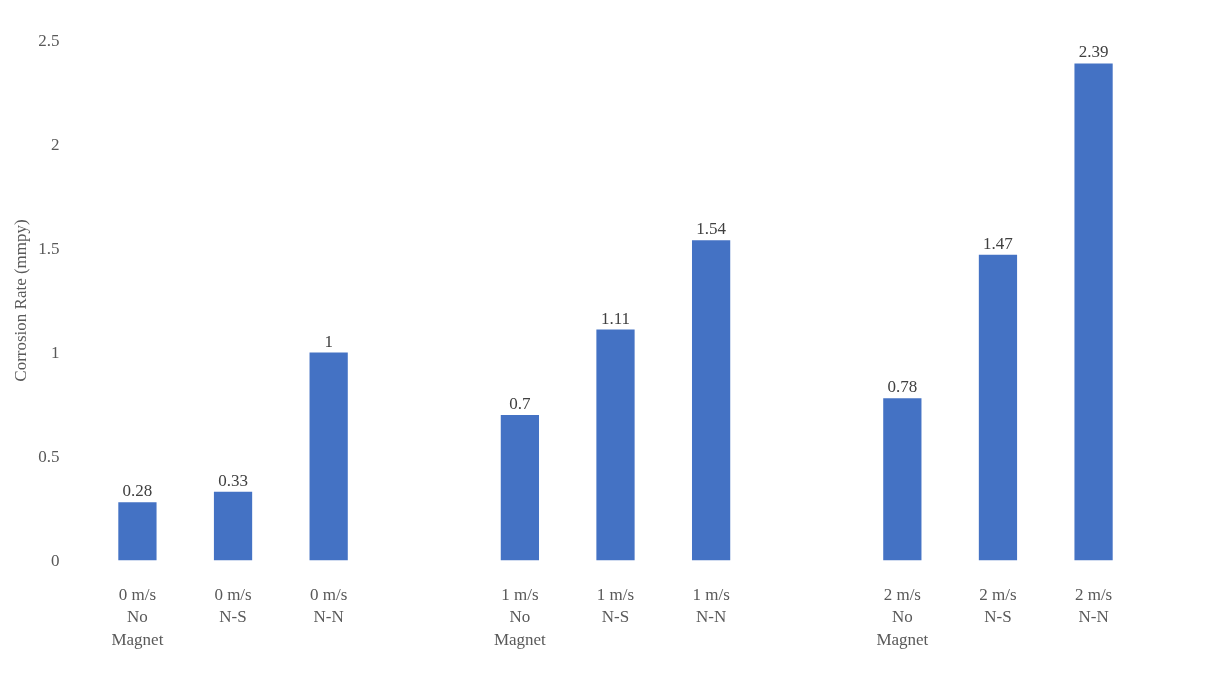 The width and height of the screenshot is (1218, 687). What do you see at coordinates (615, 318) in the screenshot?
I see `data-label: 1.11` at bounding box center [615, 318].